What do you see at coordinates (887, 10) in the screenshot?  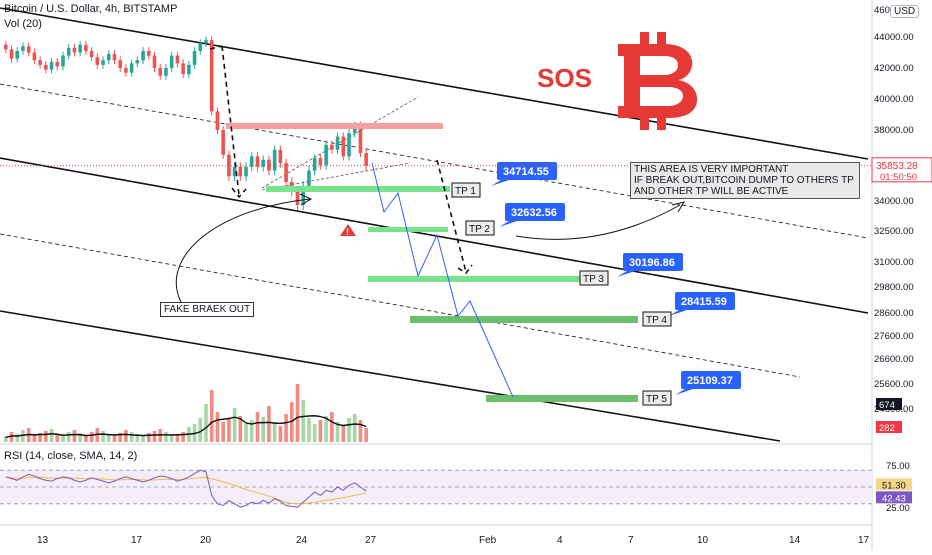 I see `price-tick-label: 46000` at bounding box center [887, 10].